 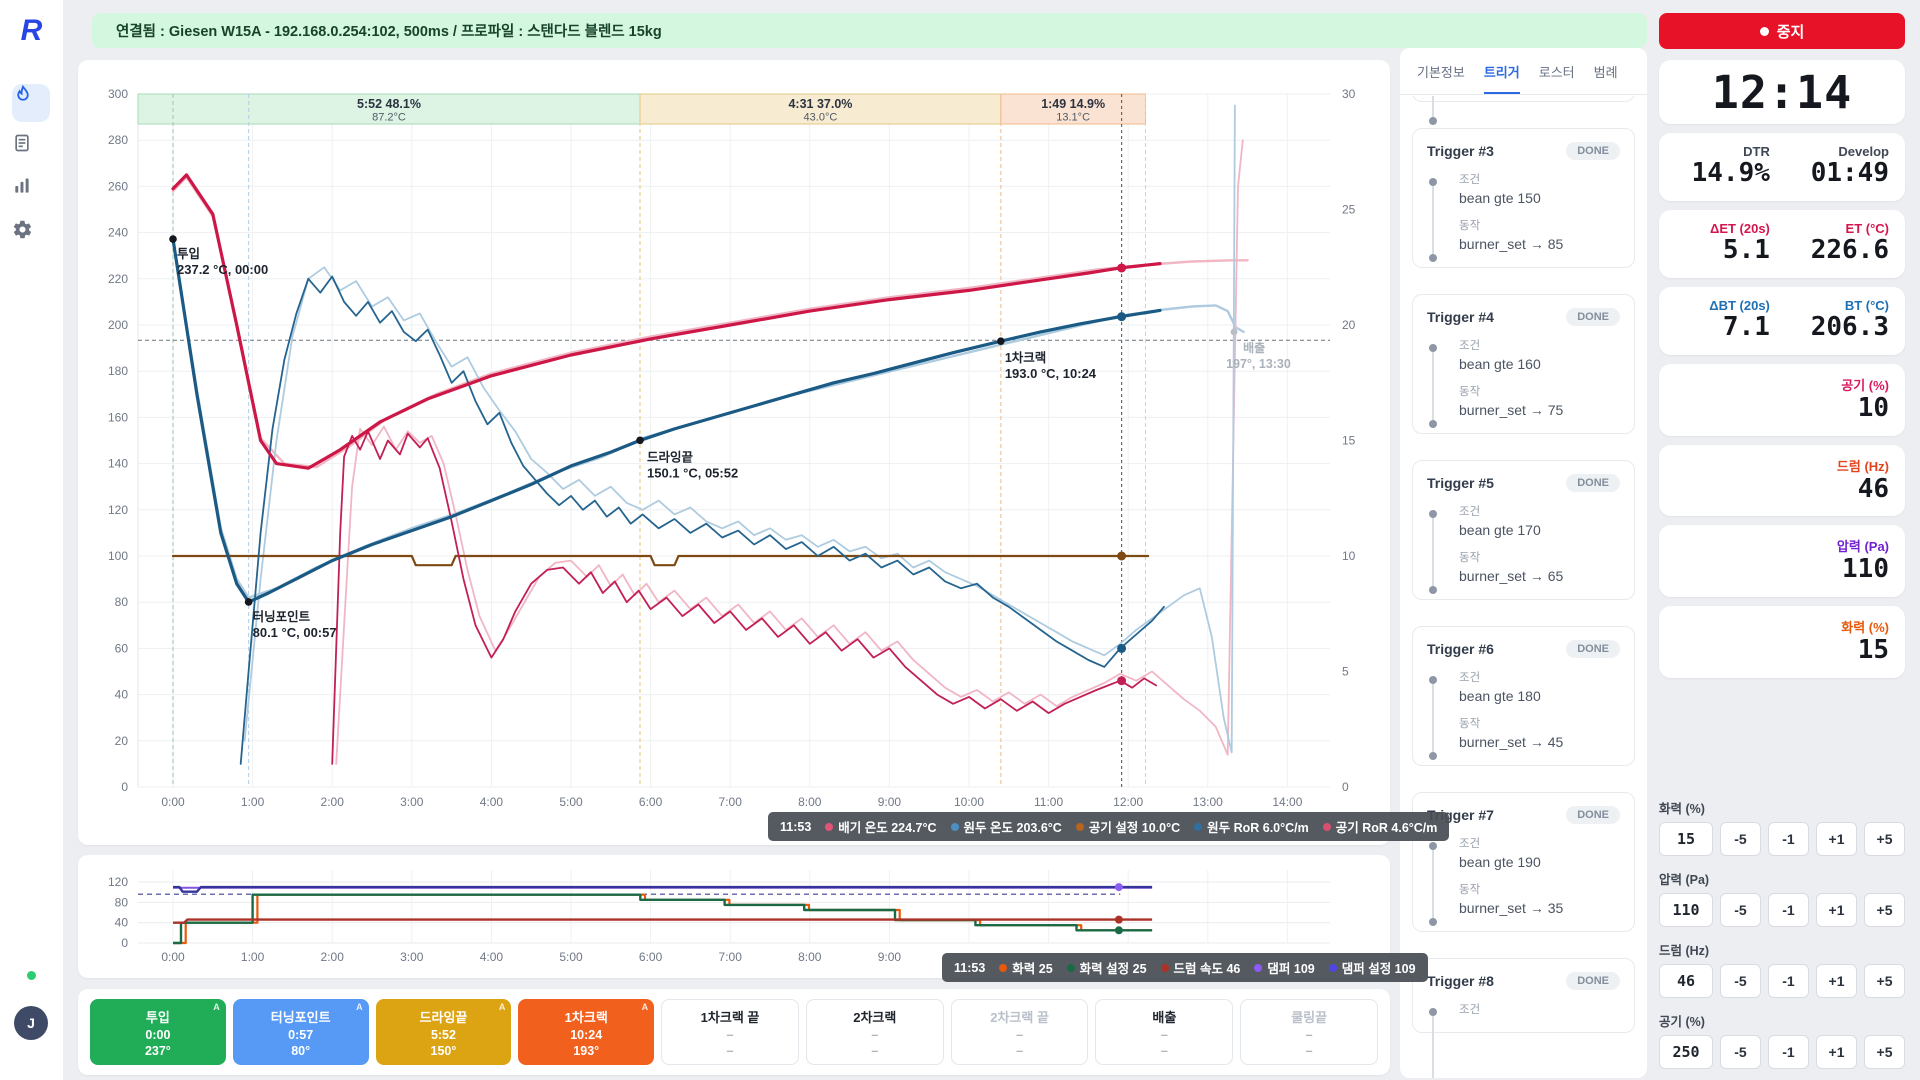 What do you see at coordinates (1006, 826) in the screenshot?
I see `tooltip-item: 원두 온도 203.6°C` at bounding box center [1006, 826].